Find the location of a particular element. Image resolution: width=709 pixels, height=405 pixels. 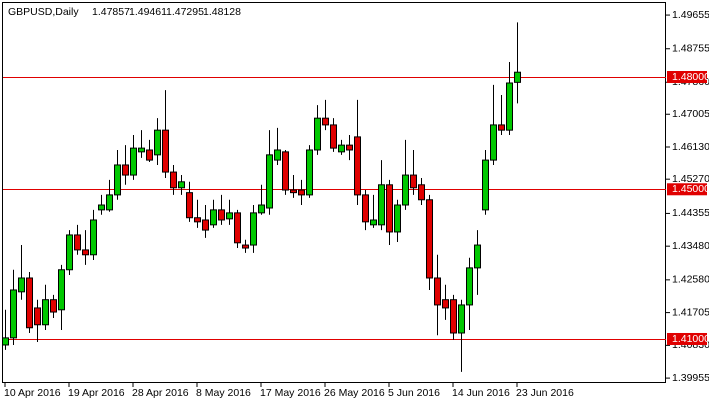

x-tick-label: 28 Apr 2016 is located at coordinates (160, 393).